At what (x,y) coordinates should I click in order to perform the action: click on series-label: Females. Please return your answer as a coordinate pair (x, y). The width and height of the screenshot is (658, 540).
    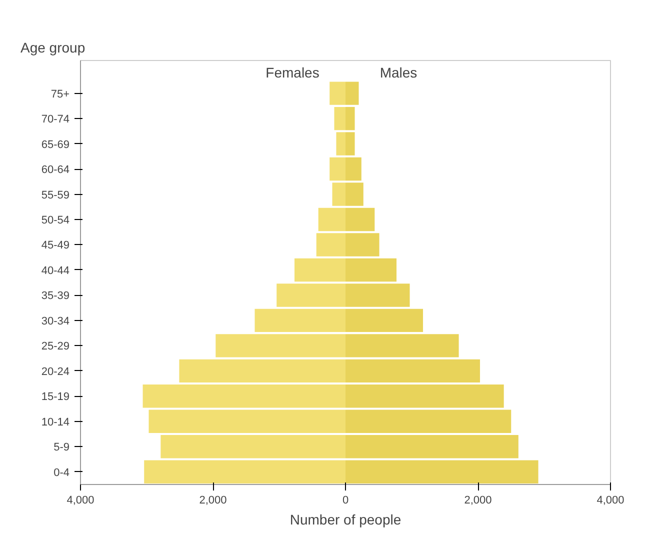
    Looking at the image, I should click on (293, 72).